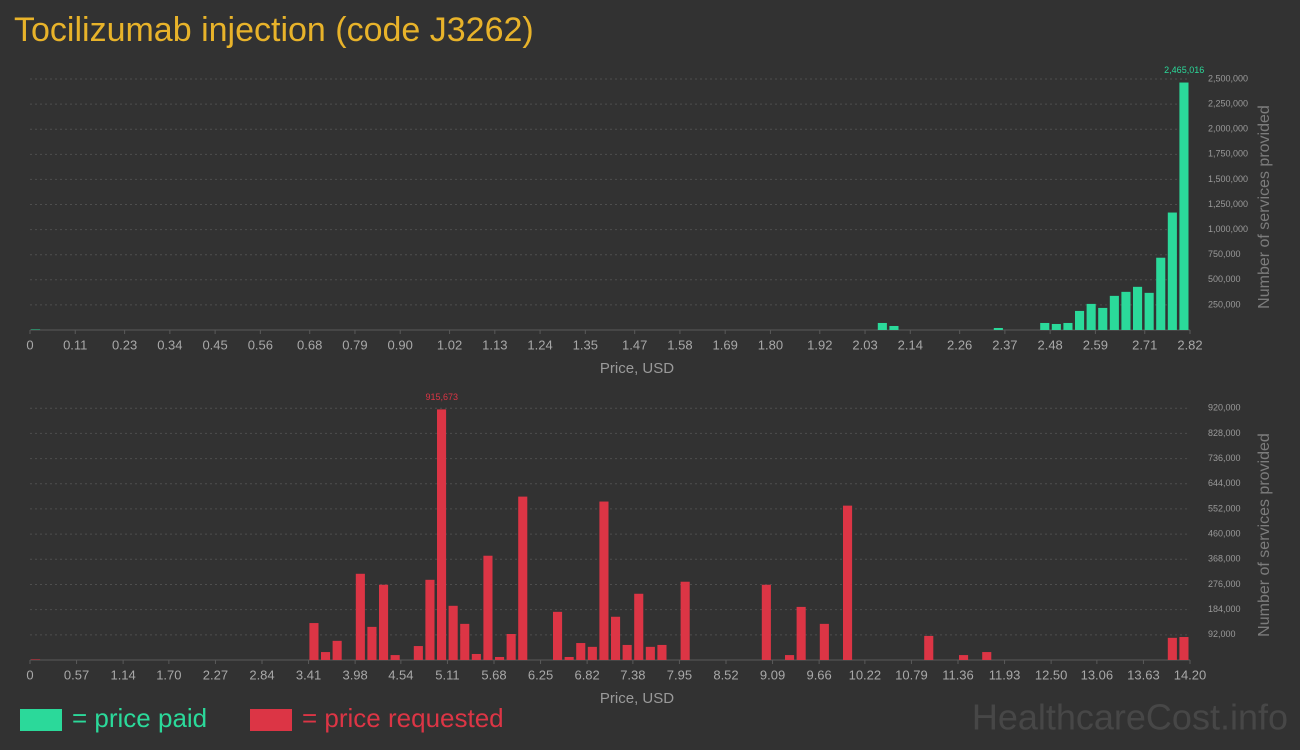 This screenshot has width=1300, height=750. I want to click on y-tick-label: 276,000, so click(1224, 584).